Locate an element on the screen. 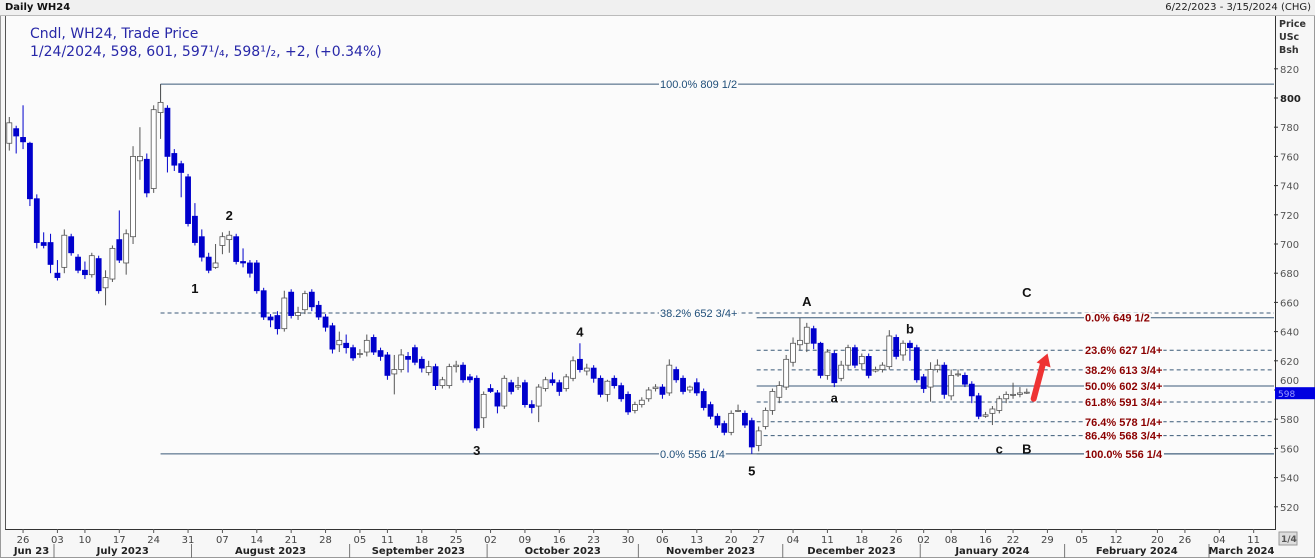  y-tick-label: 680 is located at coordinates (1289, 274).